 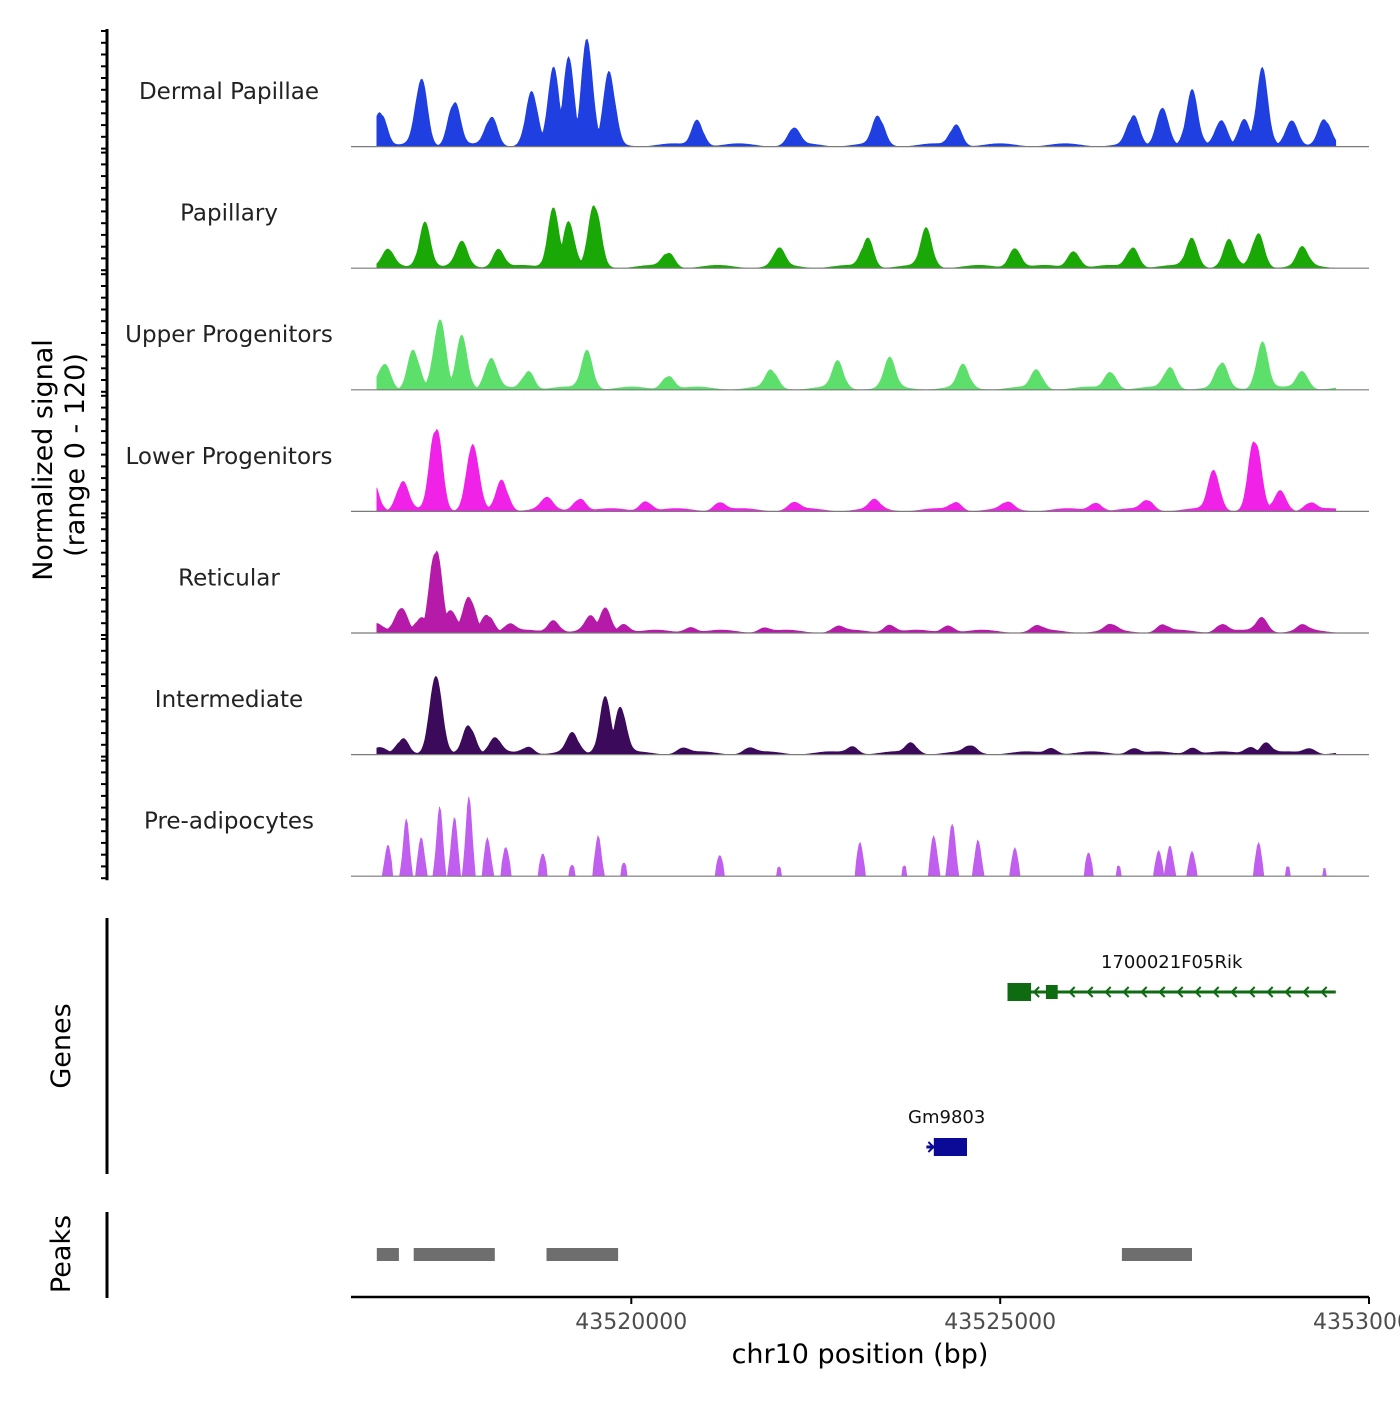 I want to click on track-upper-progenitors: Upper Progenitors, so click(x=747, y=355).